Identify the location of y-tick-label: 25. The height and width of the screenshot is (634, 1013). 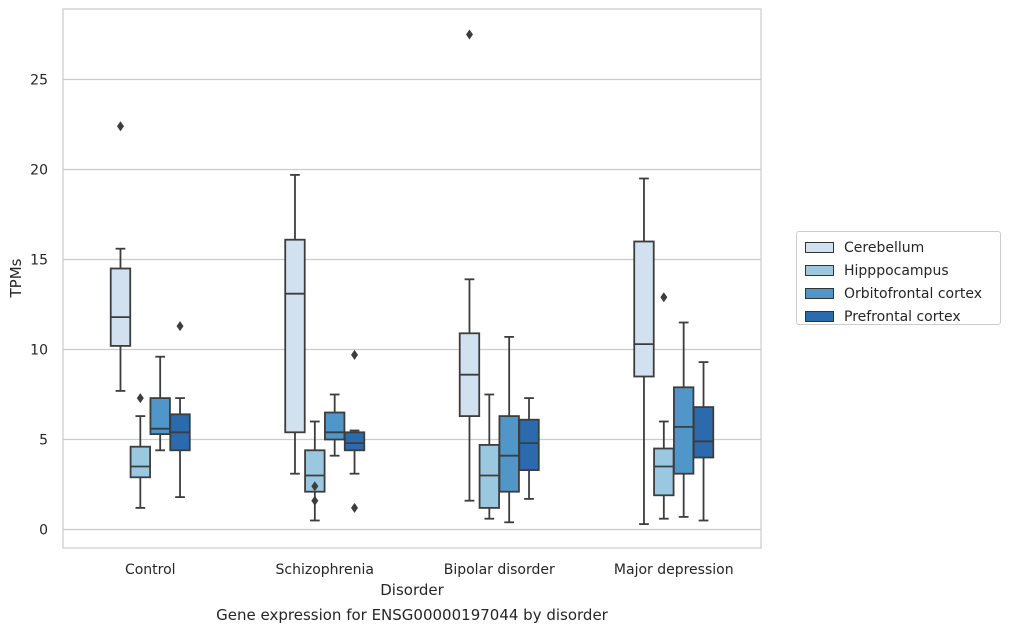
(39, 81).